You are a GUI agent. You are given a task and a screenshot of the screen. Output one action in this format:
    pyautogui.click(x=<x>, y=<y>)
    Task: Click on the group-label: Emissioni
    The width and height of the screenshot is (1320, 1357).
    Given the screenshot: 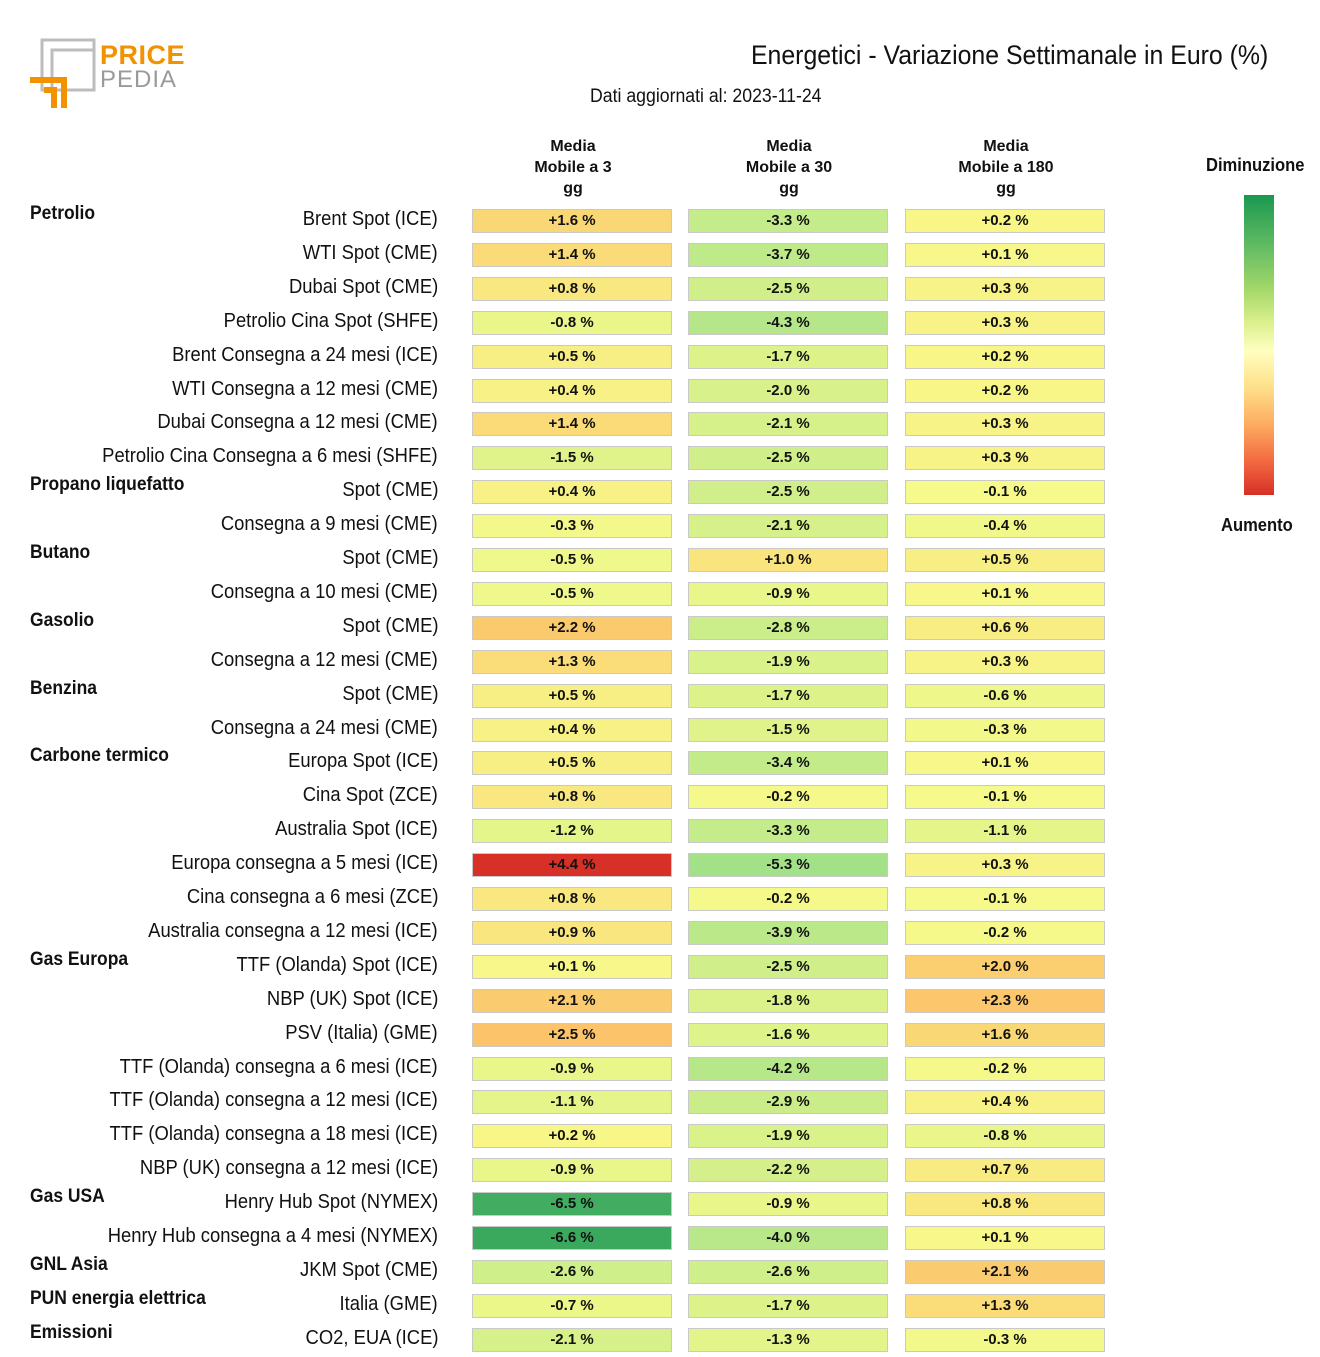 What is the action you would take?
    pyautogui.click(x=71, y=1332)
    